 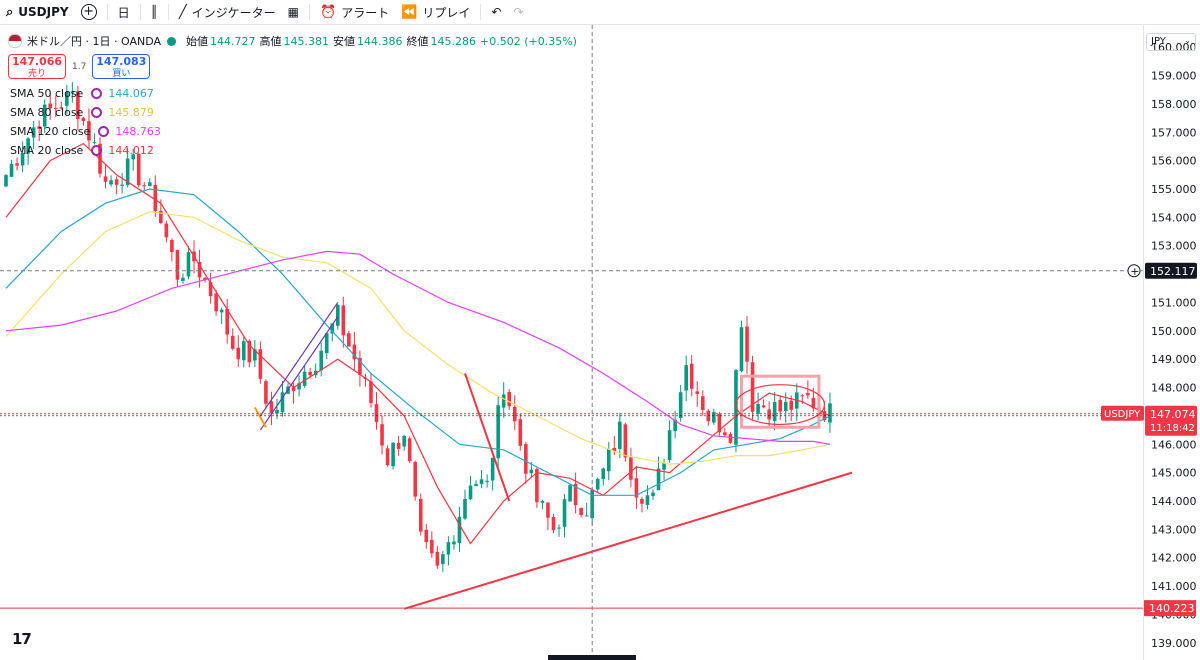 What do you see at coordinates (1171, 42) in the screenshot?
I see `currency-select: JPY ⌄` at bounding box center [1171, 42].